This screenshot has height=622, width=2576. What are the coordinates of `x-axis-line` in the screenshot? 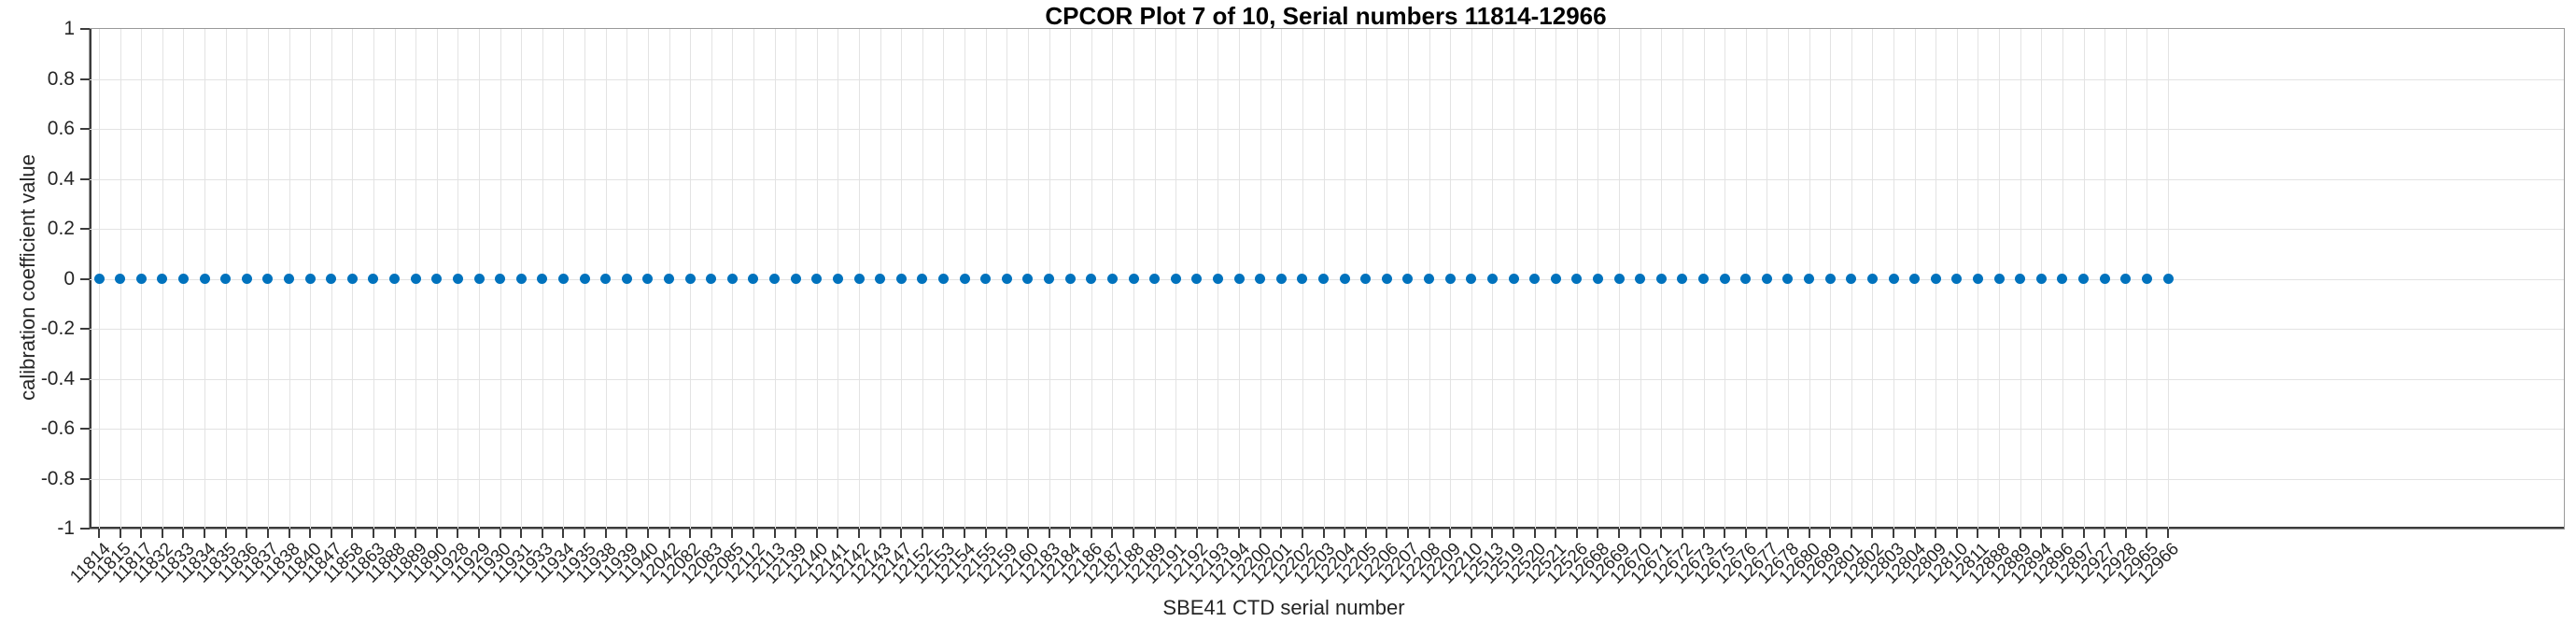 It's located at (1327, 528).